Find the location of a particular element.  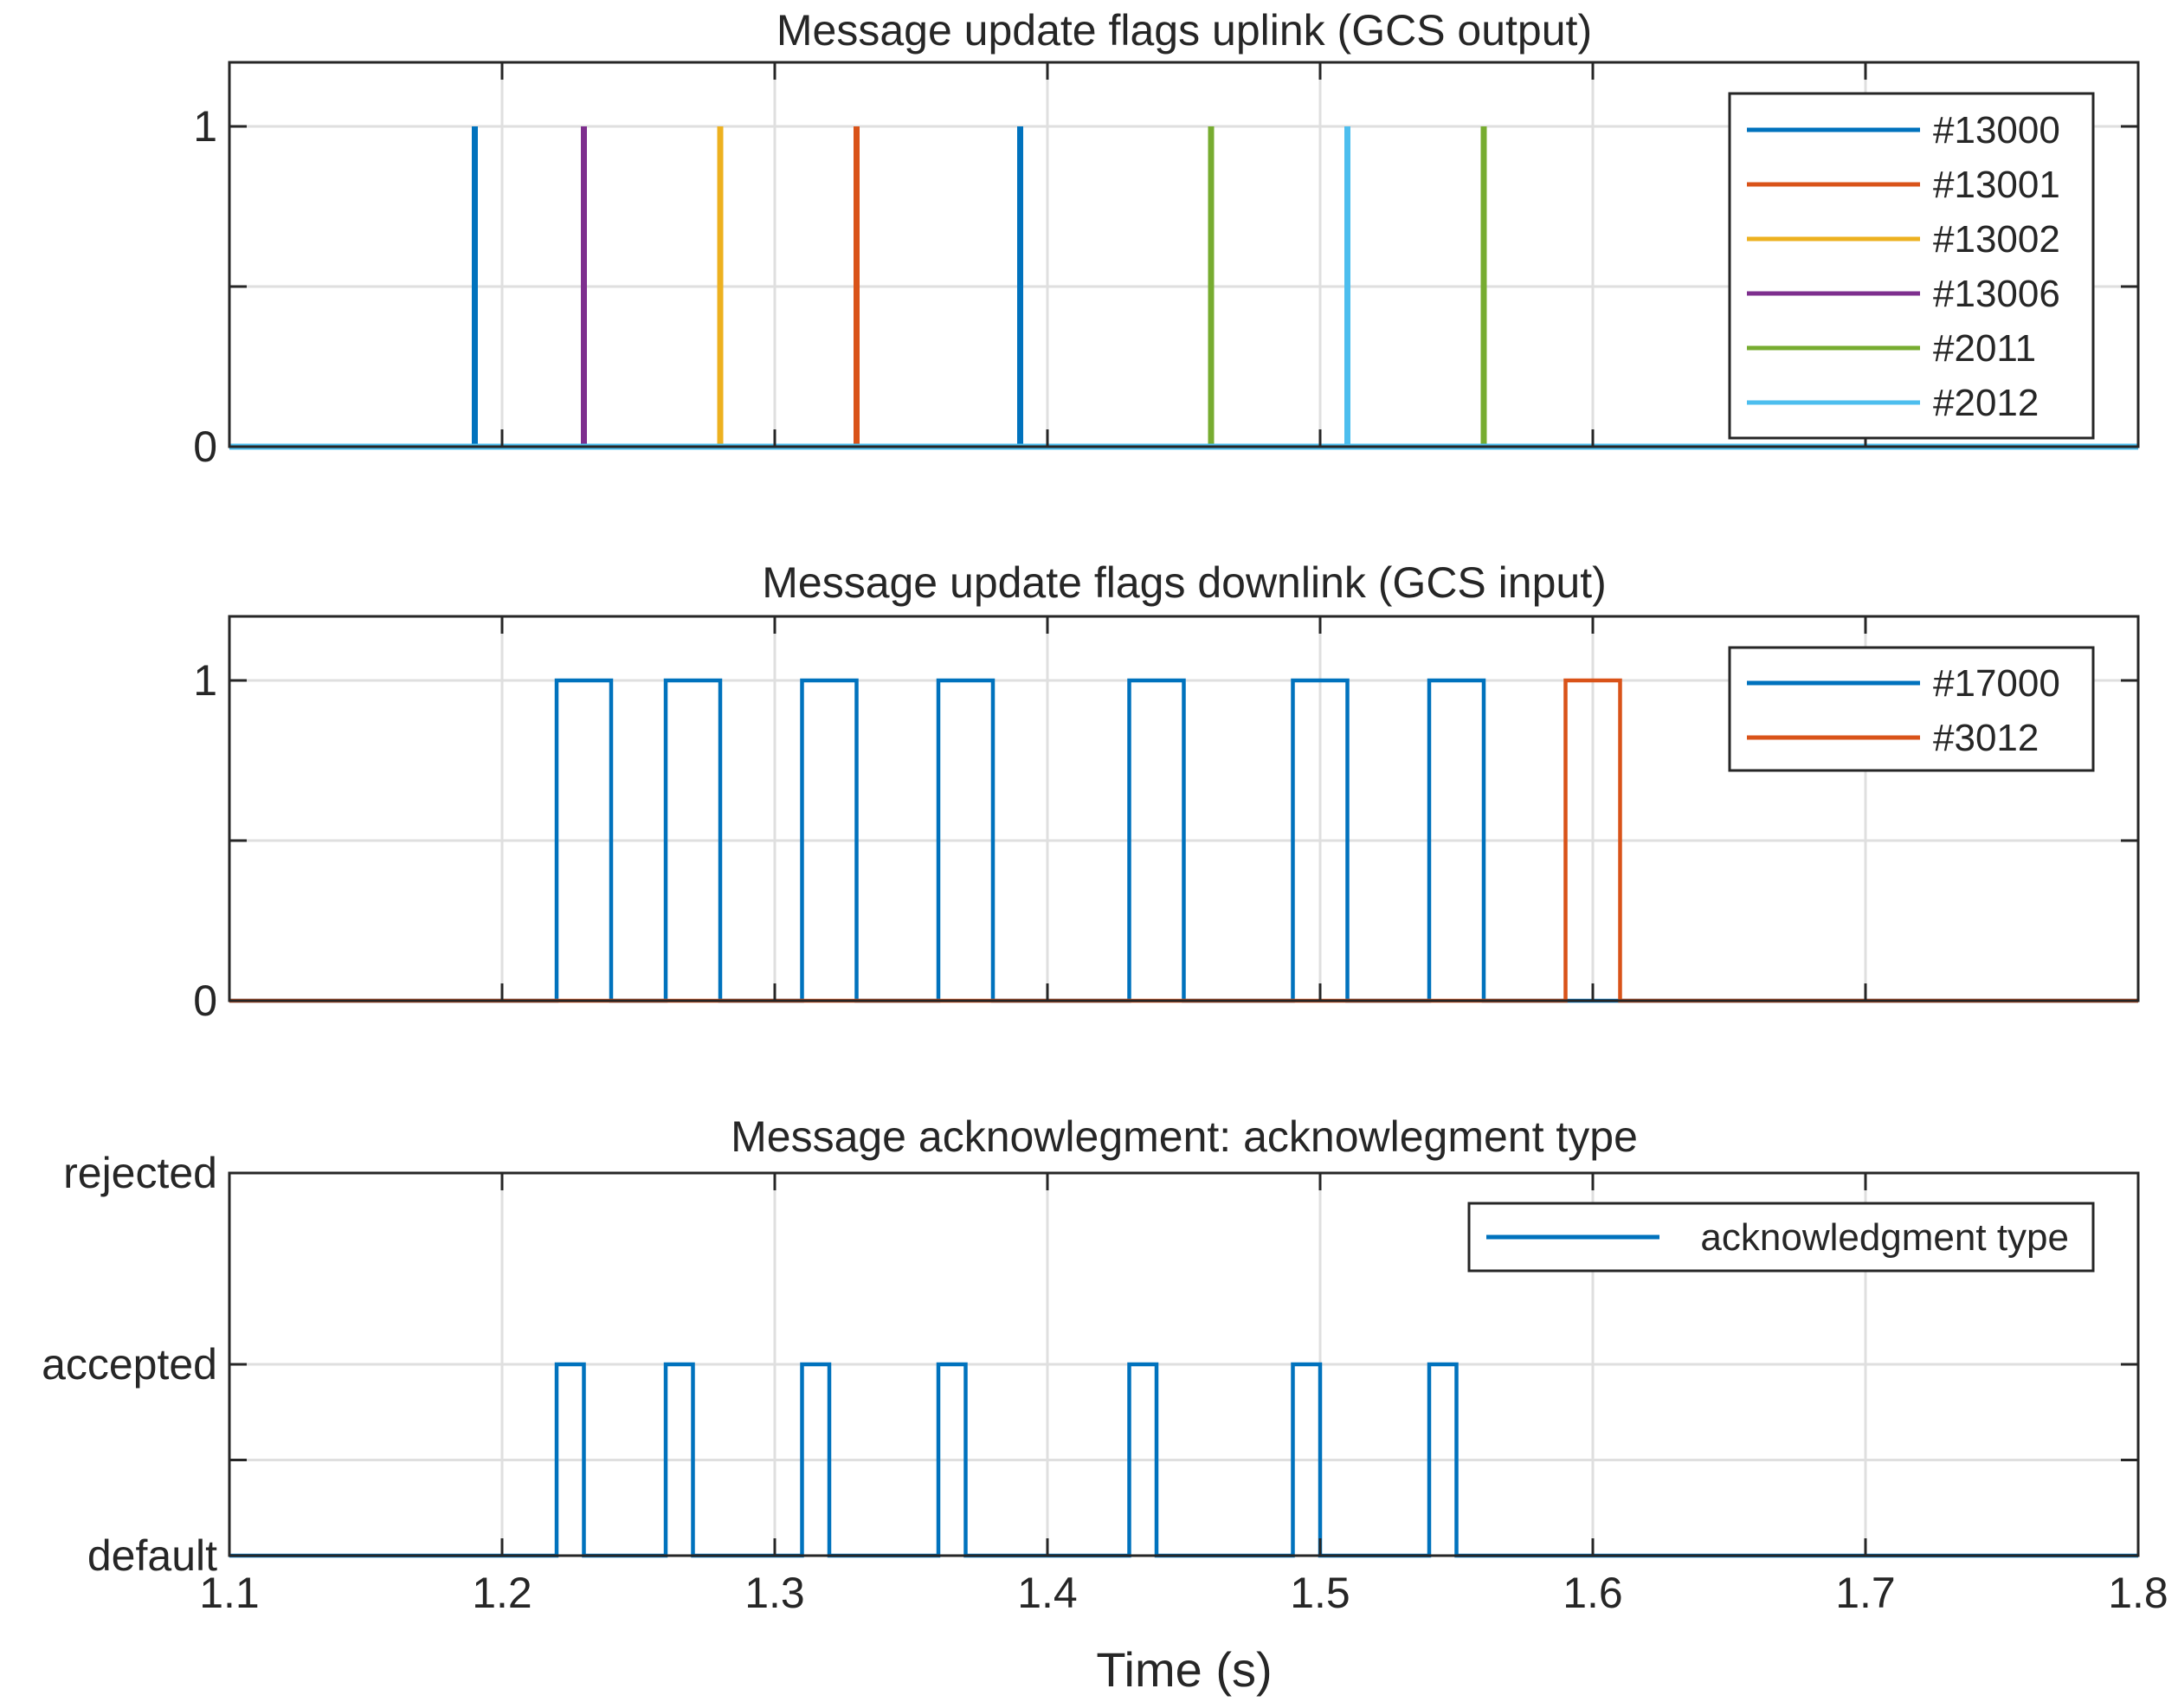

panel-ack-legend: acknowledgment type is located at coordinates (1781, 1237).